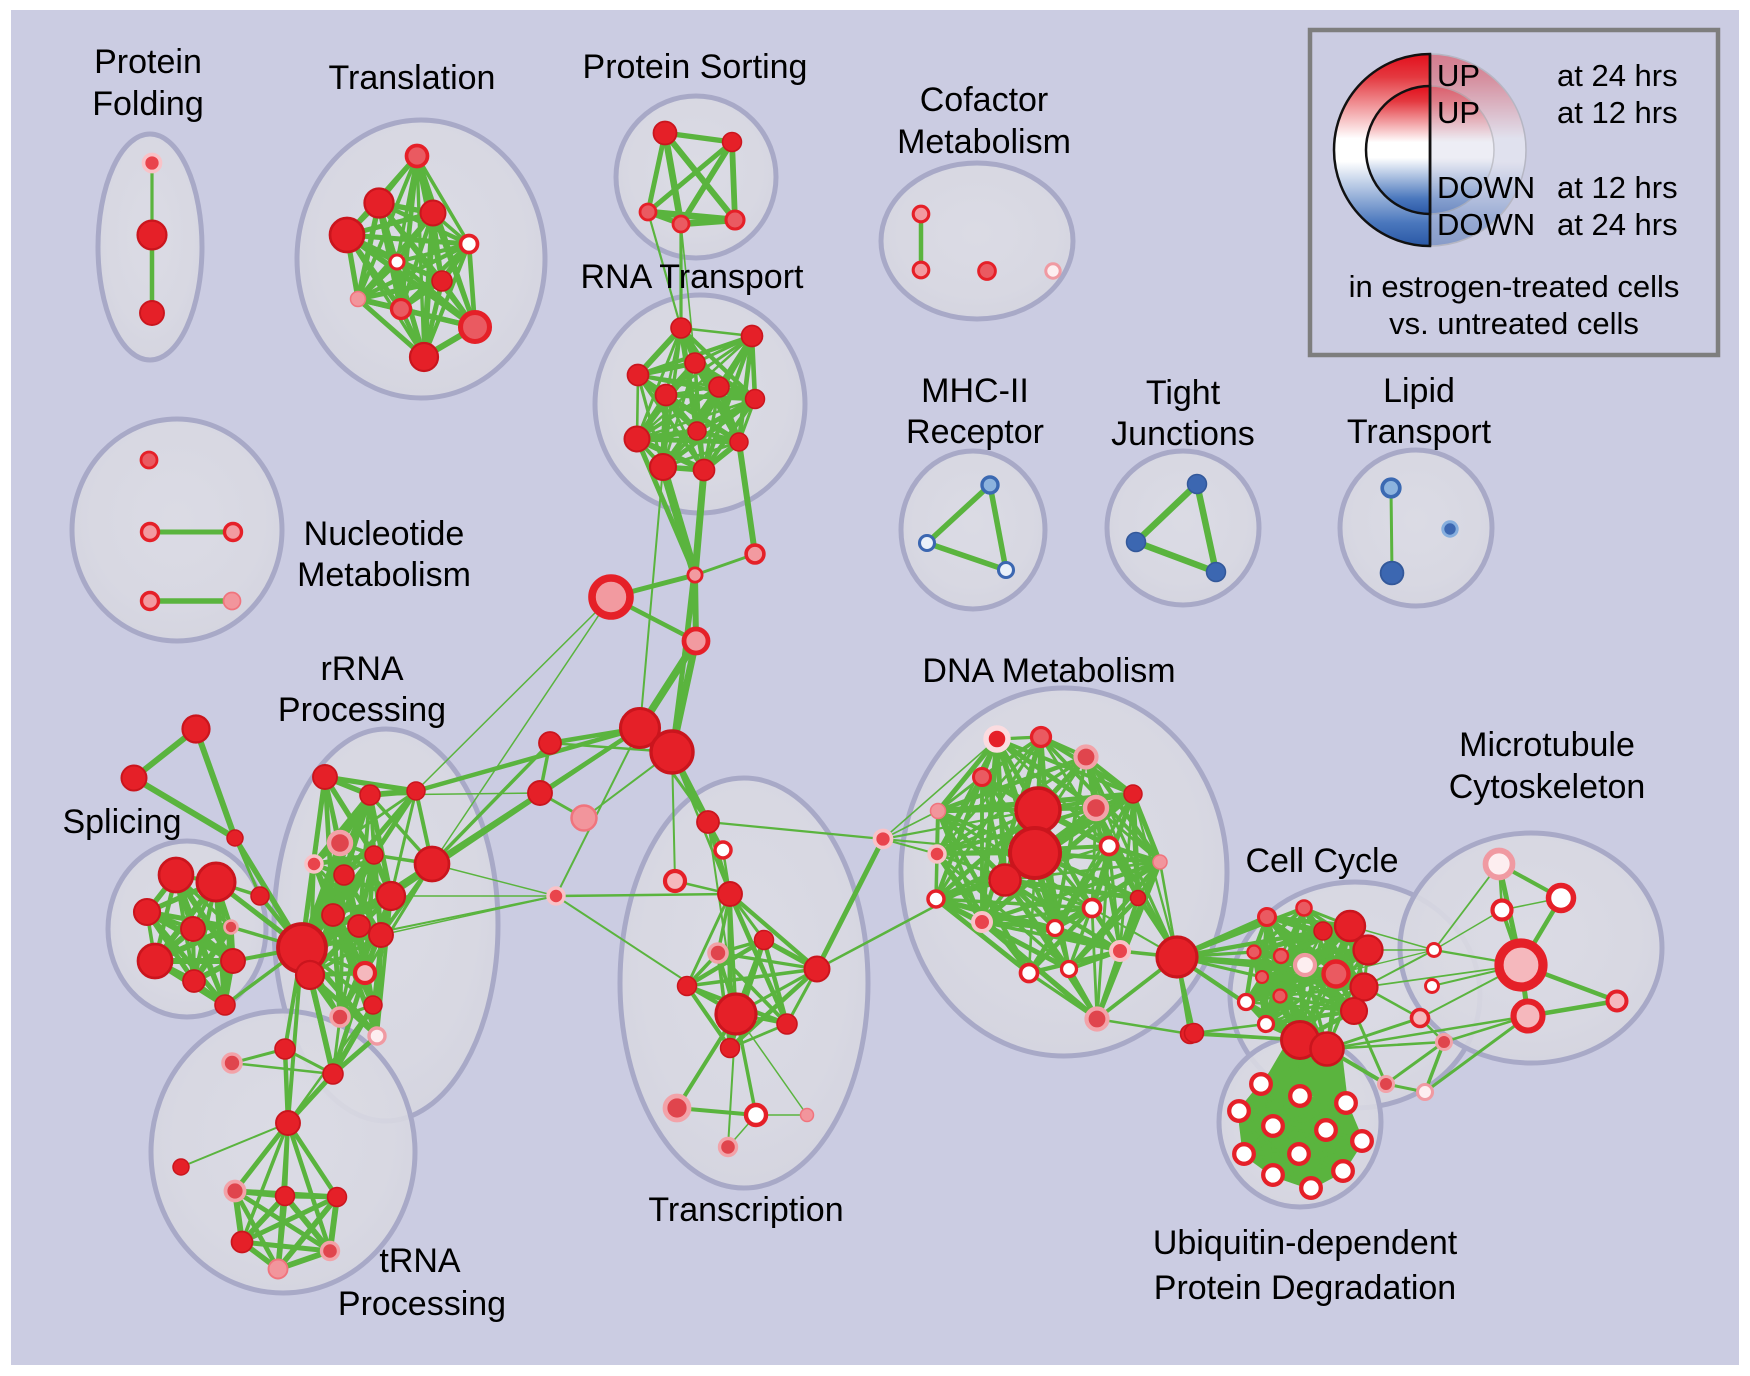  Describe the element at coordinates (1419, 432) in the screenshot. I see `svg-text: Transport` at that location.